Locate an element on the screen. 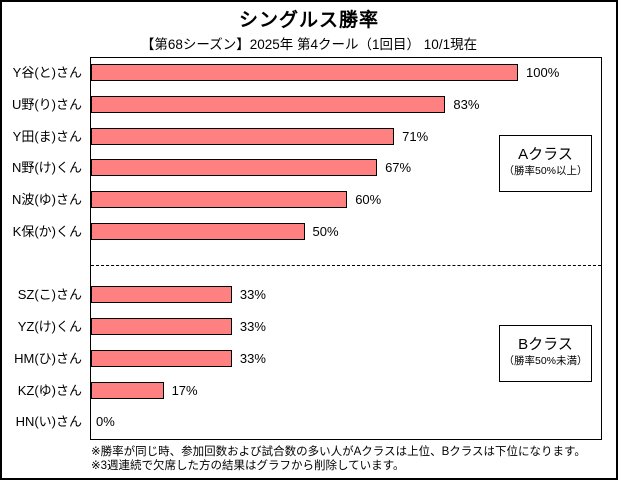  value-label: 67% is located at coordinates (398, 168).